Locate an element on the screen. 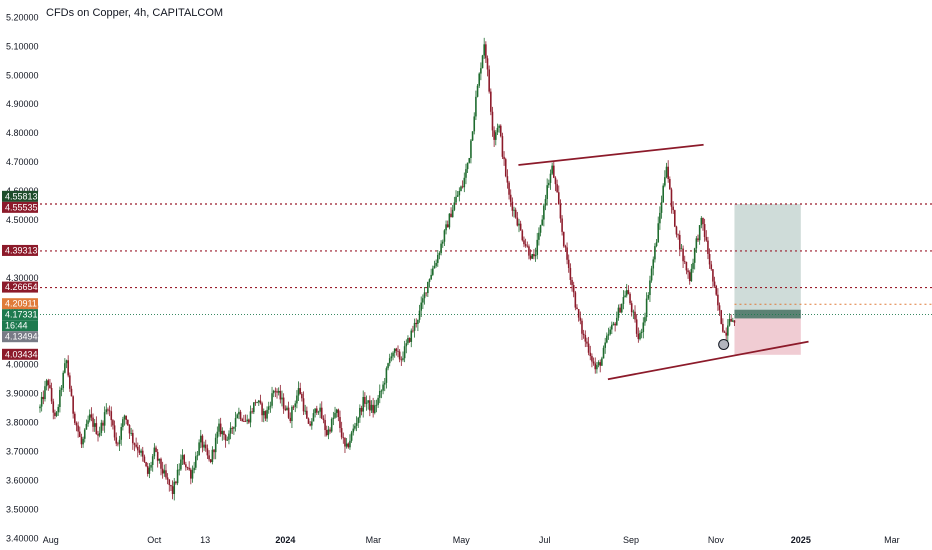 This screenshot has width=932, height=550. trendlines is located at coordinates (663, 262).